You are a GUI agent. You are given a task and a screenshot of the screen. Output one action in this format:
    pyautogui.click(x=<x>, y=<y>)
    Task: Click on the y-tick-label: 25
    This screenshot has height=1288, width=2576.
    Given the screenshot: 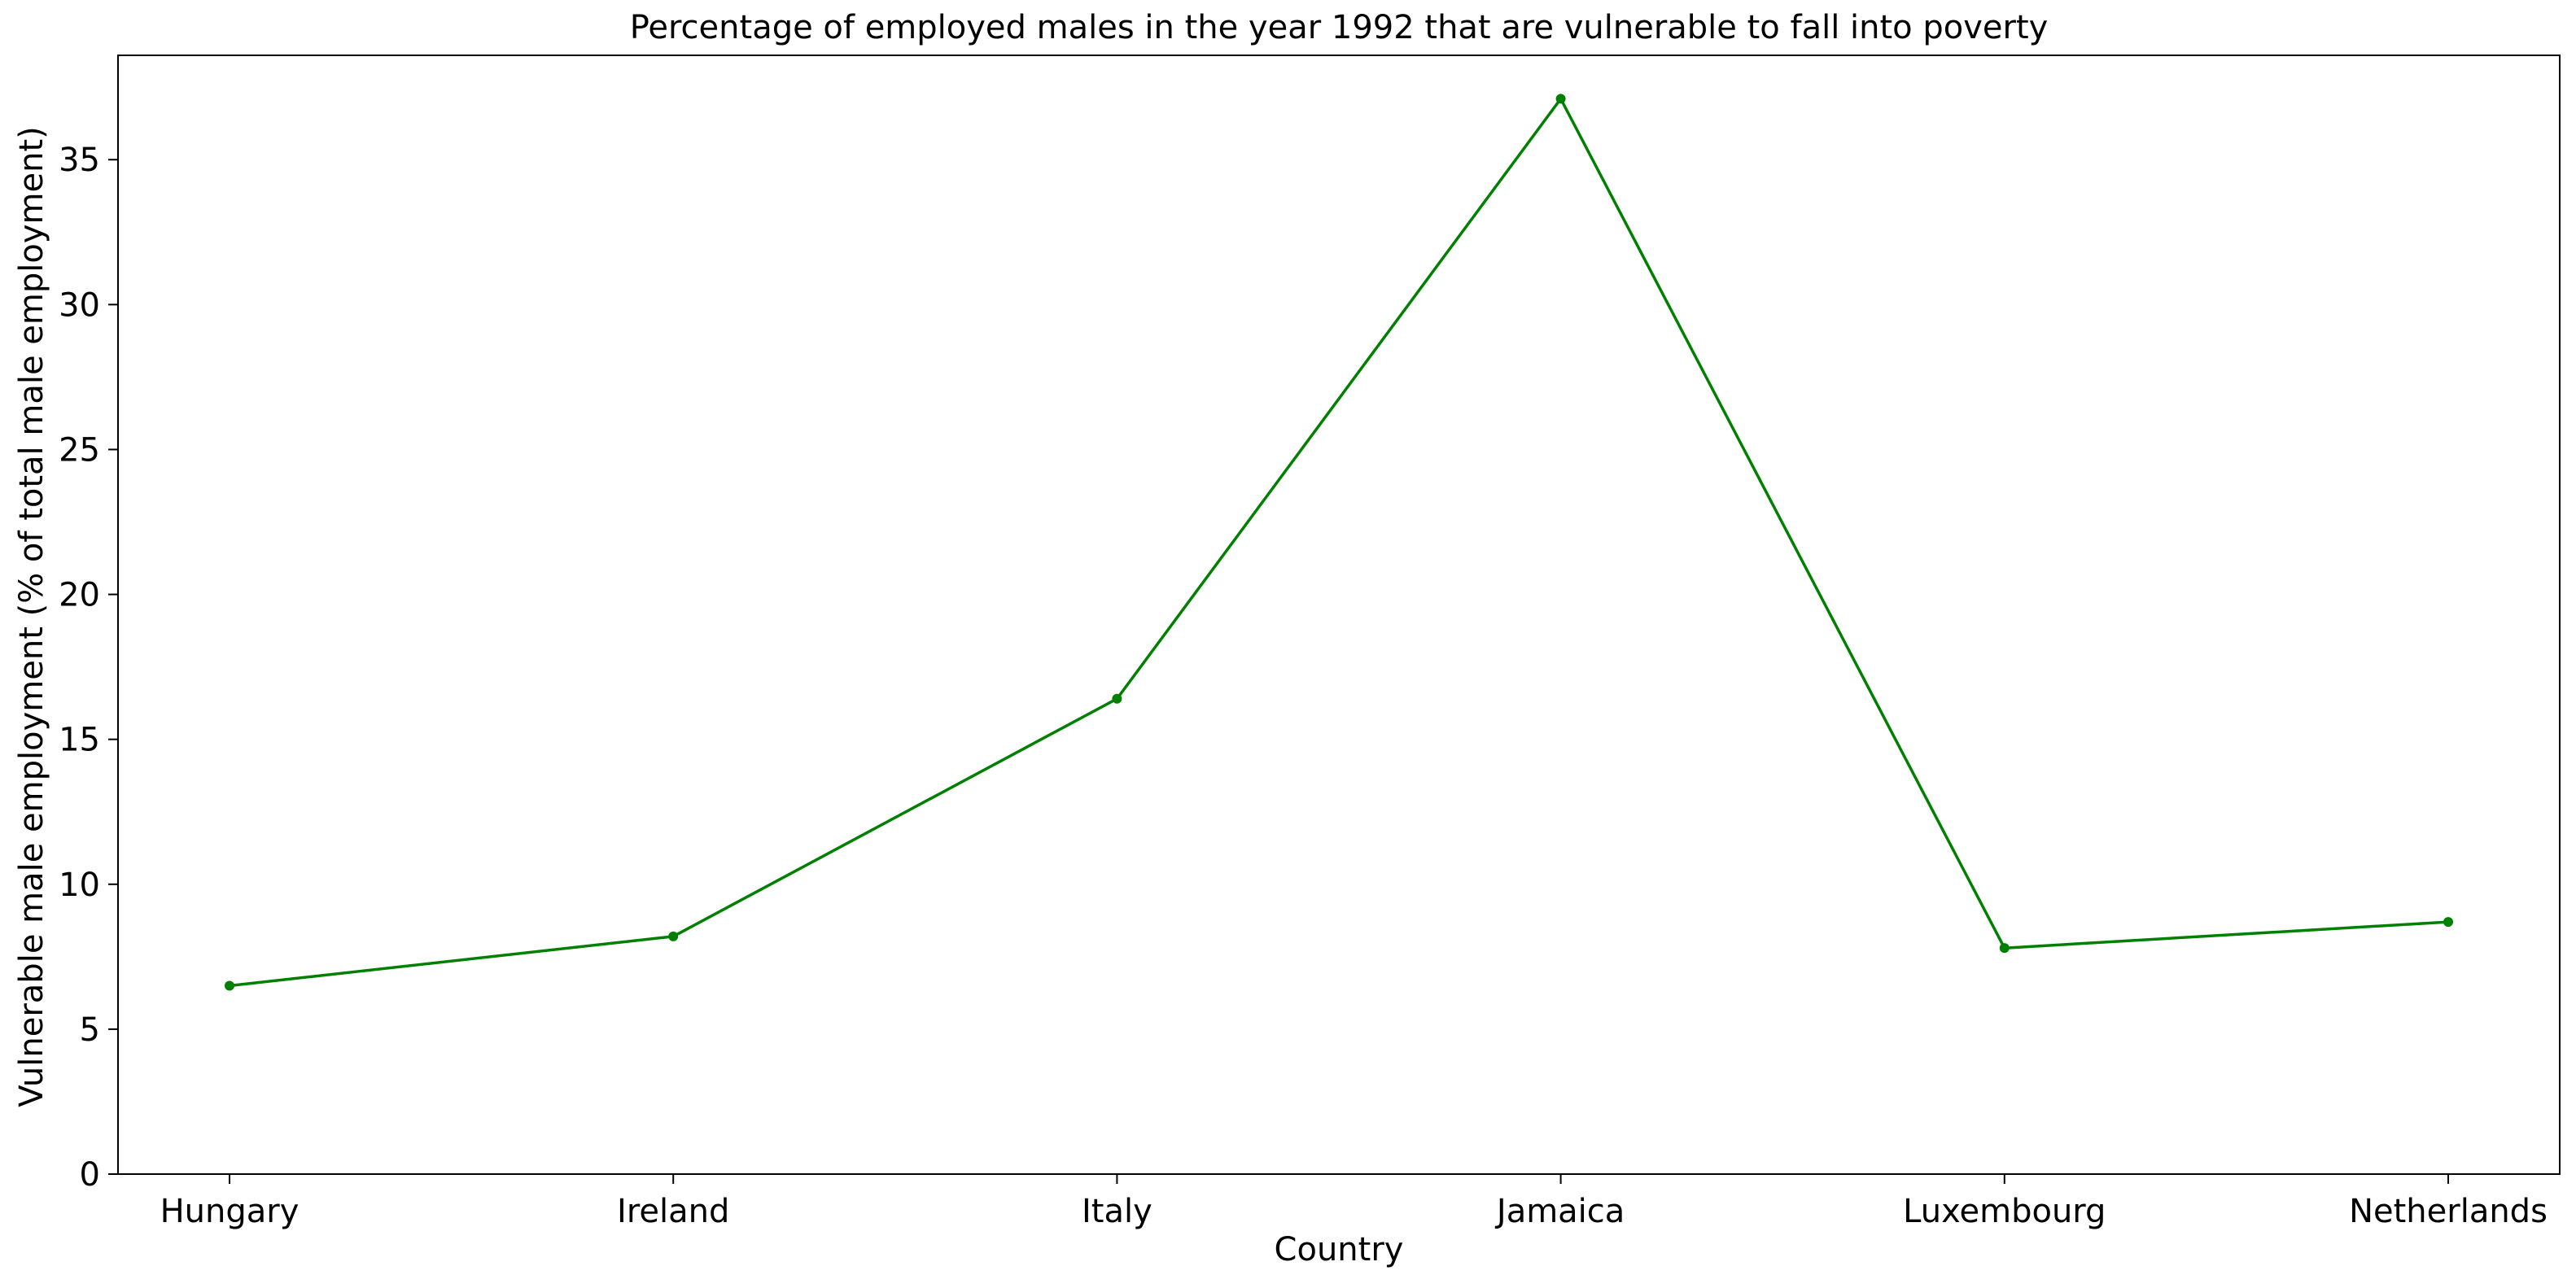 What is the action you would take?
    pyautogui.click(x=79, y=450)
    